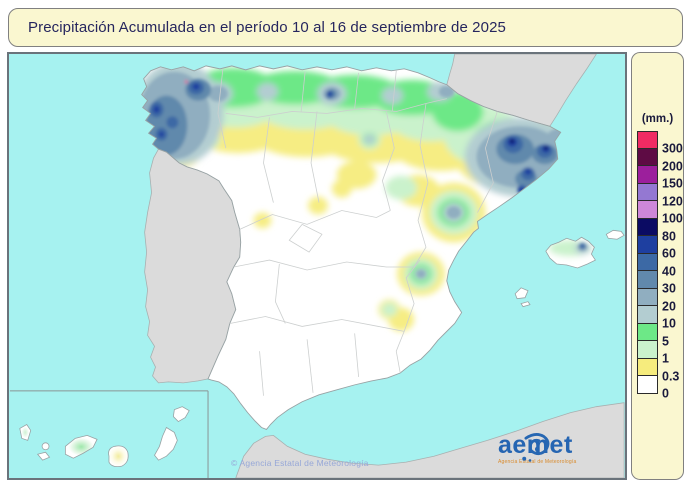  I want to click on legend-row: 80, so click(656, 230).